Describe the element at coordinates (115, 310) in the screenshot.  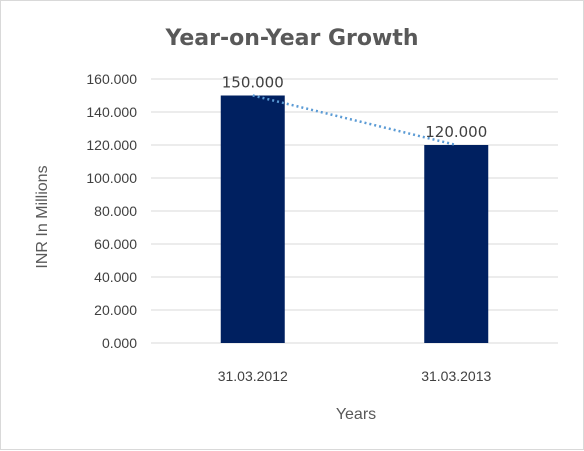
I see `y-tick-label: 20.000` at that location.